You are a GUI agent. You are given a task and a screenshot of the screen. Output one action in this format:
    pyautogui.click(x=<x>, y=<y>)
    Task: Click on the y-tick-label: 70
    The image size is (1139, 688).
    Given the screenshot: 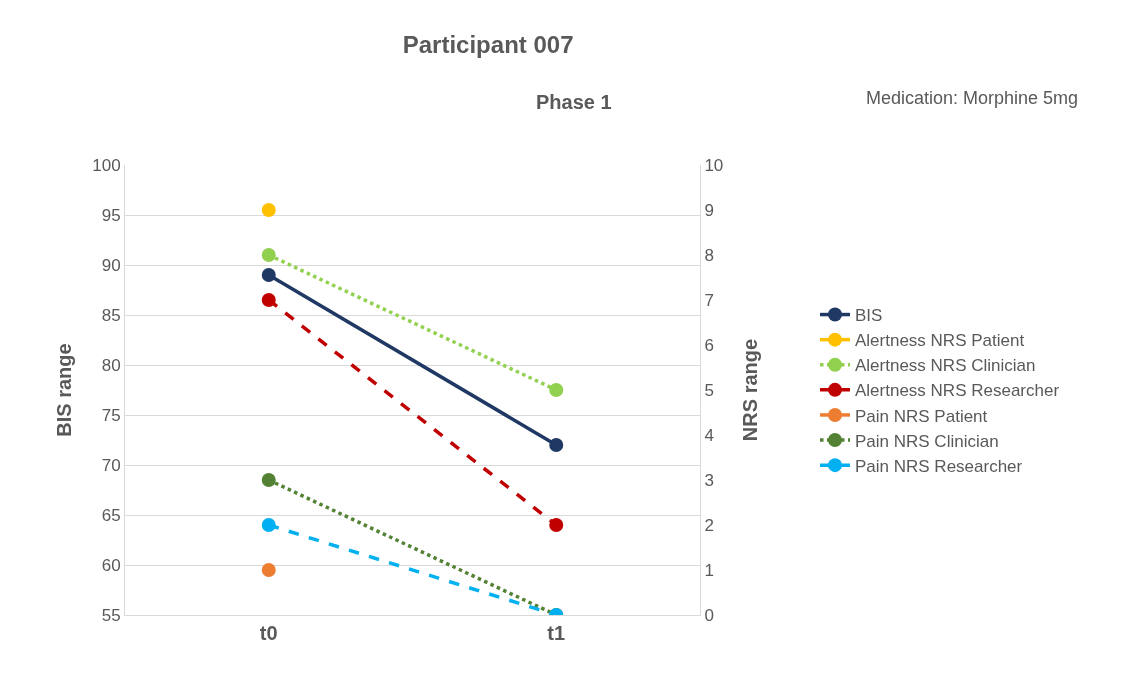 What is the action you would take?
    pyautogui.click(x=111, y=465)
    